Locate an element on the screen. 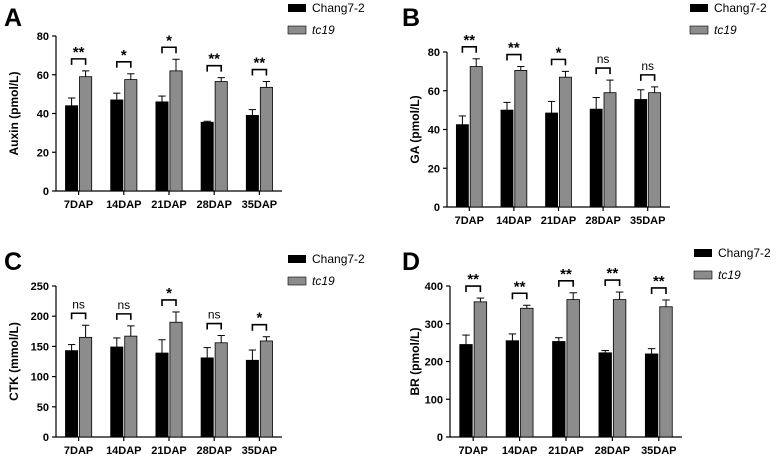  panel-letter: B is located at coordinates (411, 18).